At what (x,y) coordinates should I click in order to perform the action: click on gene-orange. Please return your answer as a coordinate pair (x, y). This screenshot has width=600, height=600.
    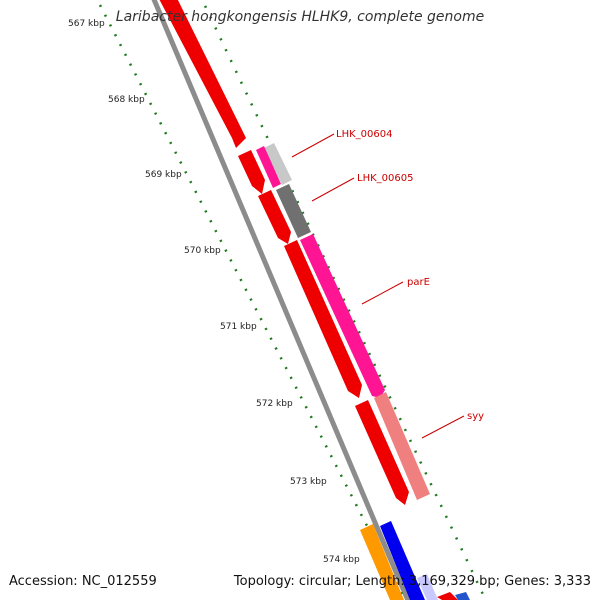
    Looking at the image, I should click on (382, 562).